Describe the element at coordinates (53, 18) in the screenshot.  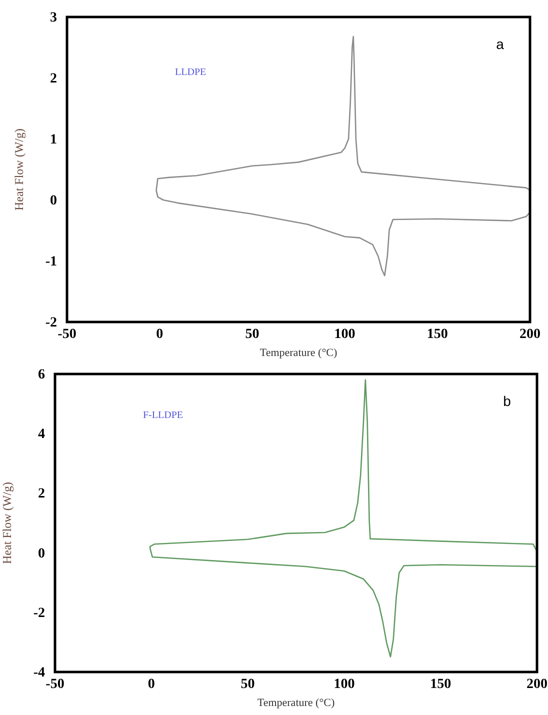
I see `y-tick-label: 3` at that location.